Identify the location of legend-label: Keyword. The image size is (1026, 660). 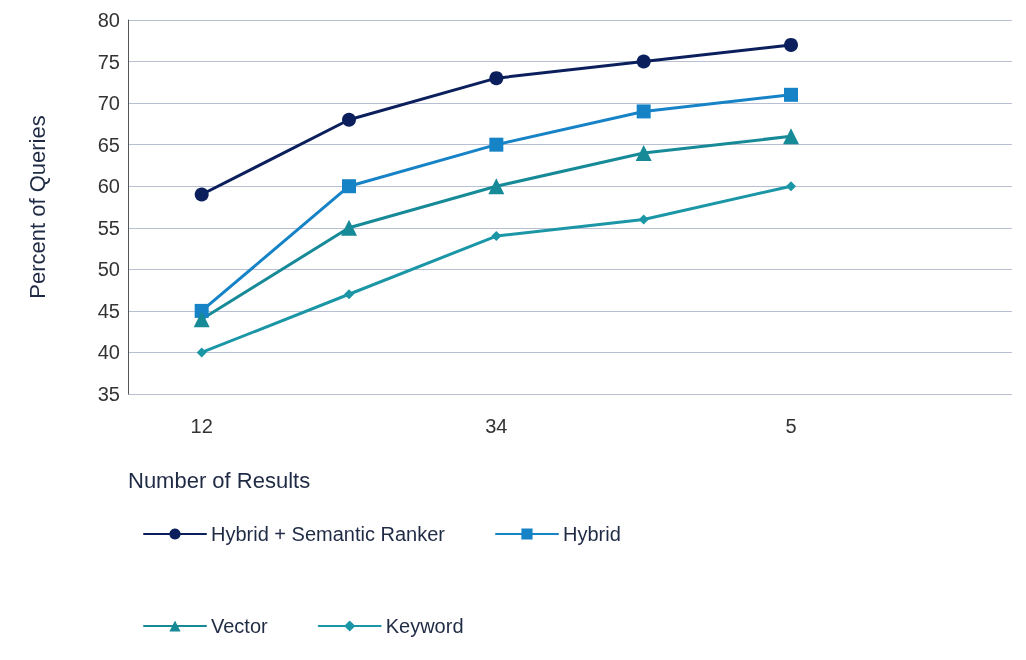
(424, 626).